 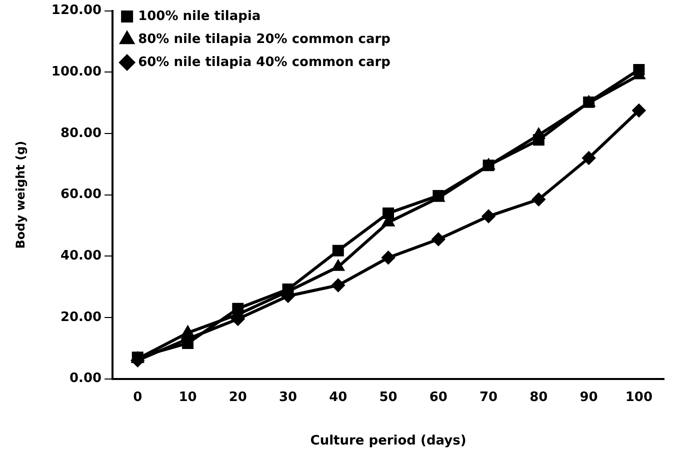 I want to click on x-tick-label: 0, so click(x=137, y=397).